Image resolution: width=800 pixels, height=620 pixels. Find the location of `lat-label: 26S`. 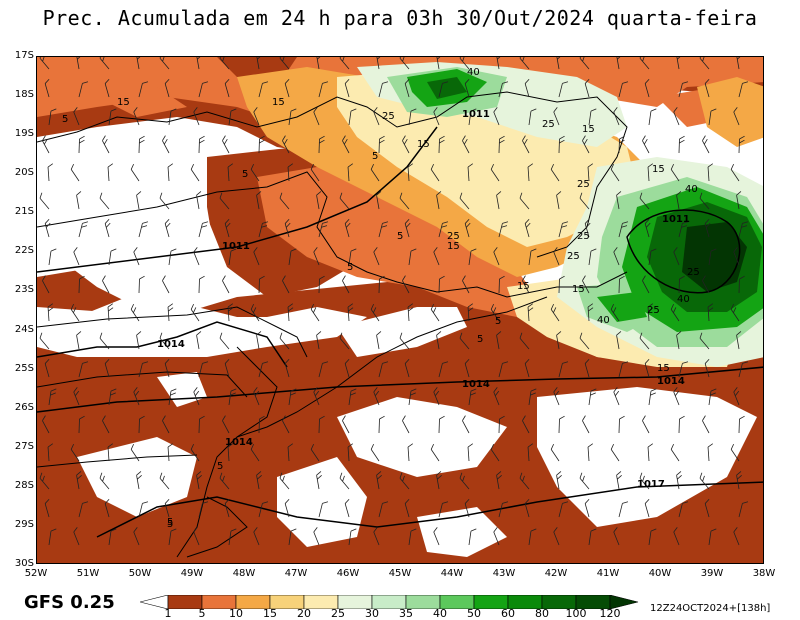

lat-label: 26S is located at coordinates (18, 407).